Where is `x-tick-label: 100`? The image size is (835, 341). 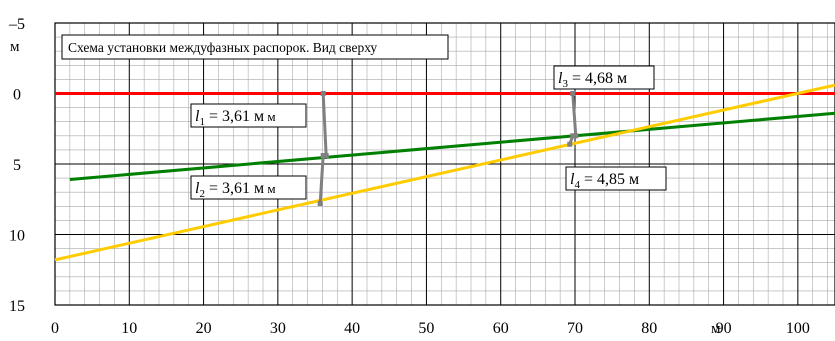 x-tick-label: 100 is located at coordinates (798, 328).